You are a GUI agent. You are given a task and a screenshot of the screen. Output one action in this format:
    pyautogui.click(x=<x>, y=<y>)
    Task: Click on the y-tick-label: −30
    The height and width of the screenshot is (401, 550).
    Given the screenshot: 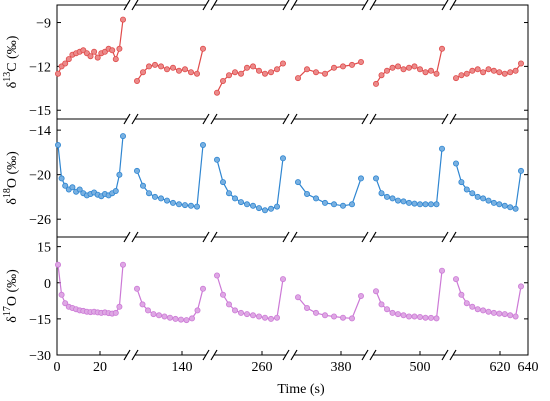 What is the action you would take?
    pyautogui.click(x=40, y=356)
    